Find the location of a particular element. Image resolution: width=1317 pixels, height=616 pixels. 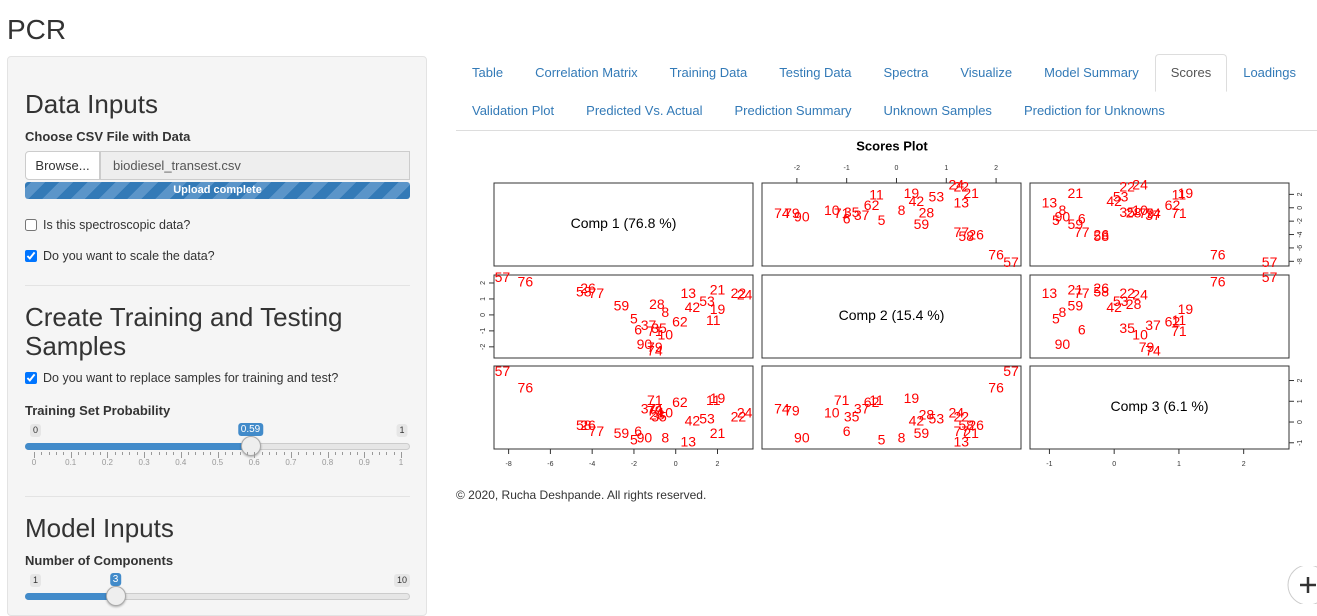

score-point: 74 is located at coordinates (655, 350).